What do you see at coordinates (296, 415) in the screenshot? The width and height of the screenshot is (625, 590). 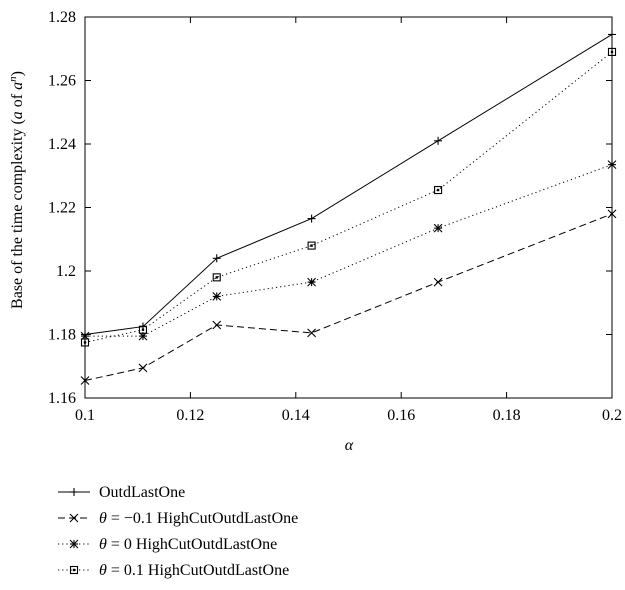 I see `x-tick-label: 0.14` at bounding box center [296, 415].